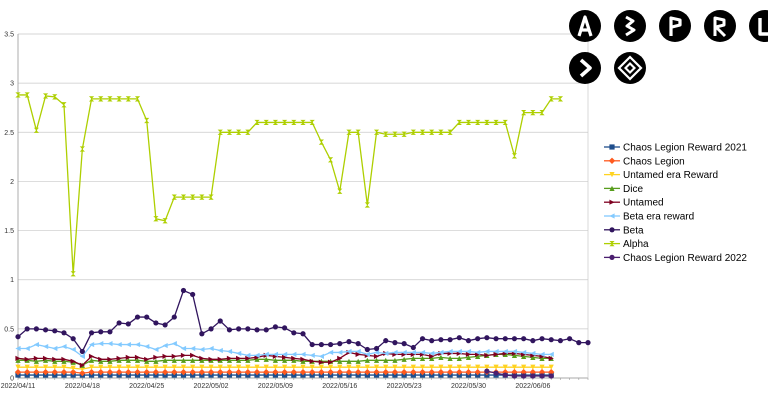 Image resolution: width=768 pixels, height=400 pixels. I want to click on legend-item-beta: Beta, so click(624, 230).